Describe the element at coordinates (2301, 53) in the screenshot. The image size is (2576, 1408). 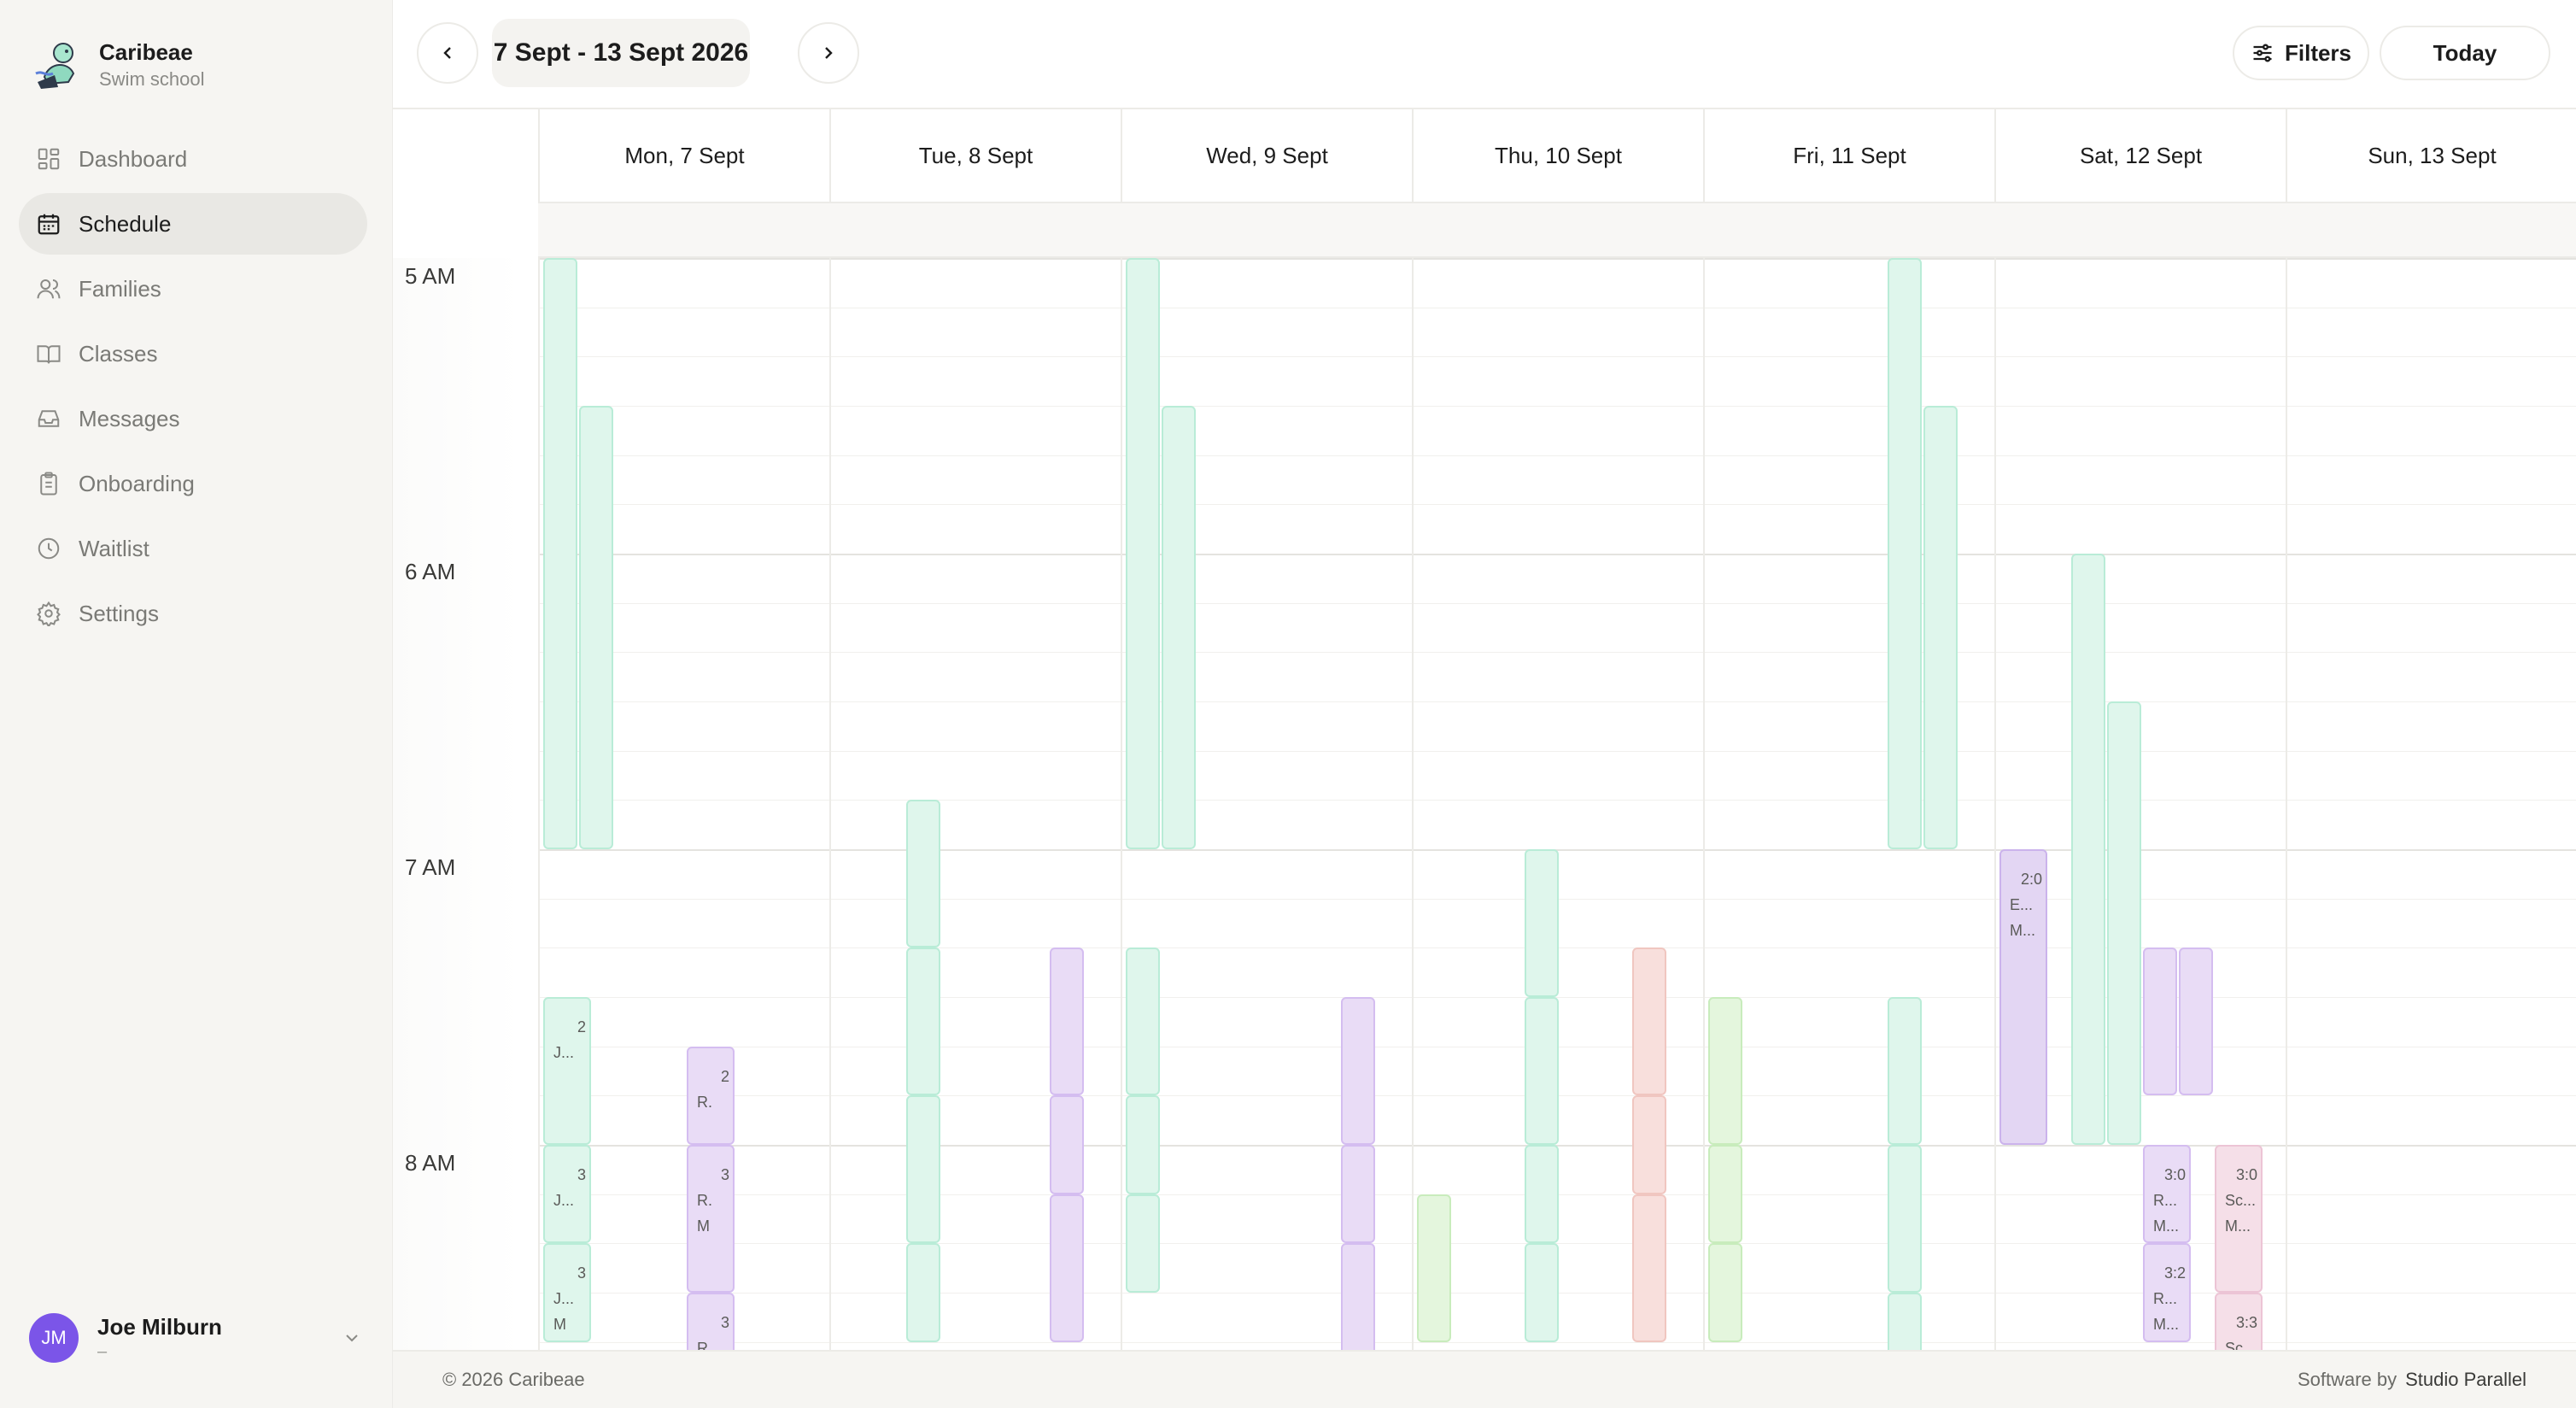
I see `filters-button: Filters` at that location.